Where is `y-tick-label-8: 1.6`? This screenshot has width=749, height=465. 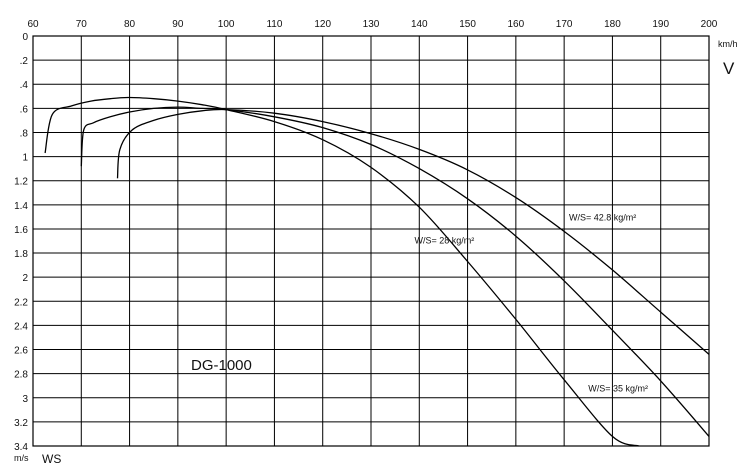 y-tick-label-8: 1.6 is located at coordinates (21, 230).